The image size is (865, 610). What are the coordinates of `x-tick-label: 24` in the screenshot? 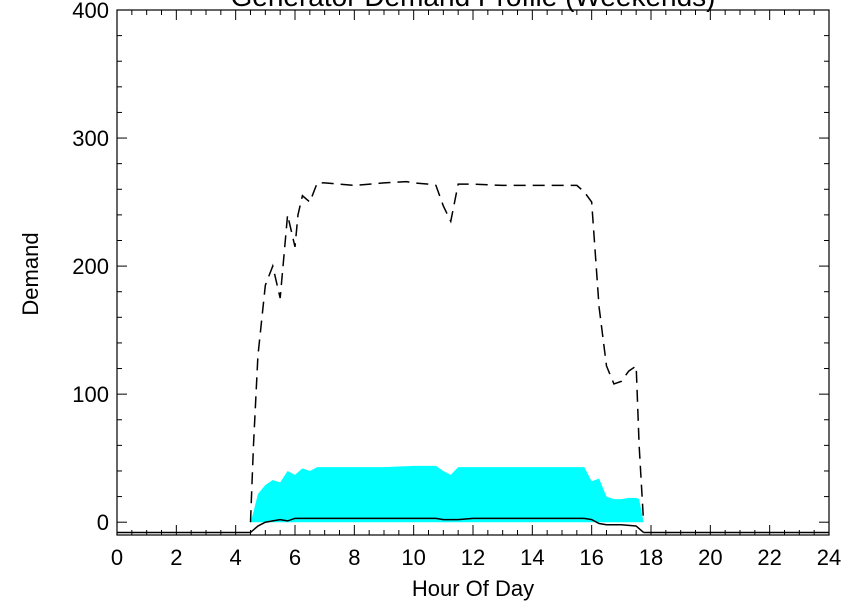 It's located at (829, 557).